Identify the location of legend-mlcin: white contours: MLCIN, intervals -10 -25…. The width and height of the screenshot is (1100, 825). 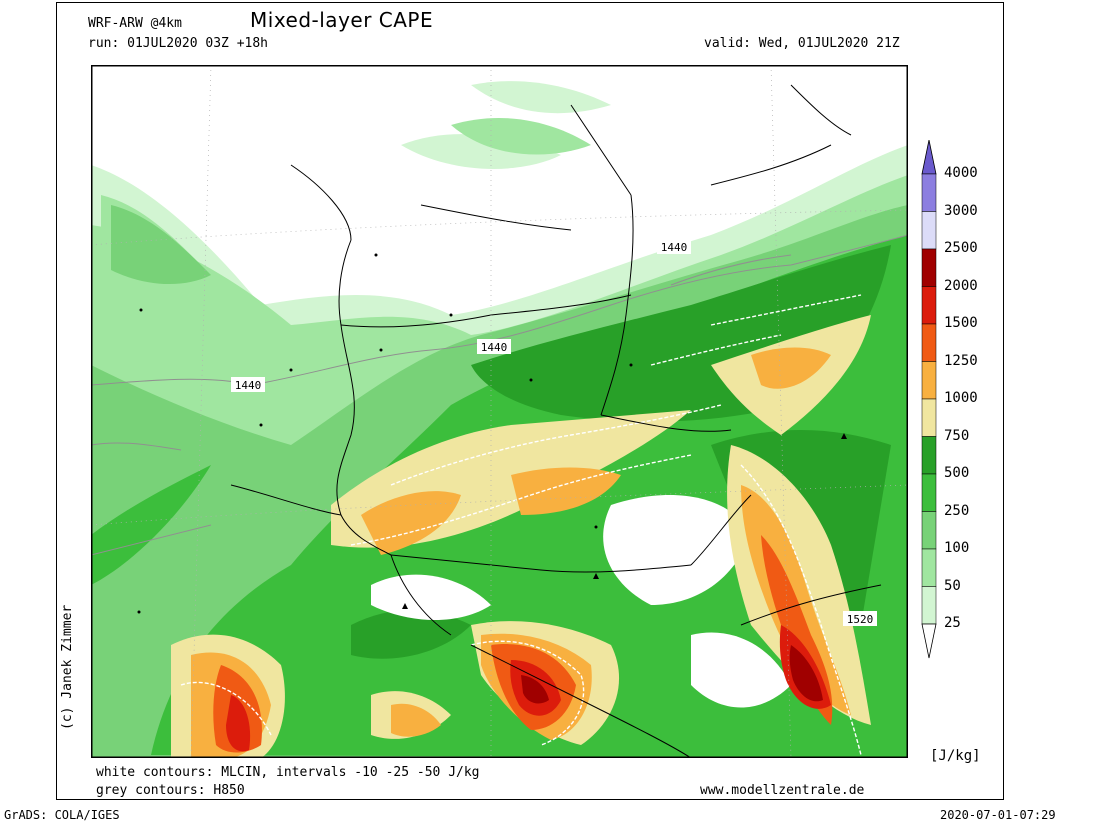
(288, 772).